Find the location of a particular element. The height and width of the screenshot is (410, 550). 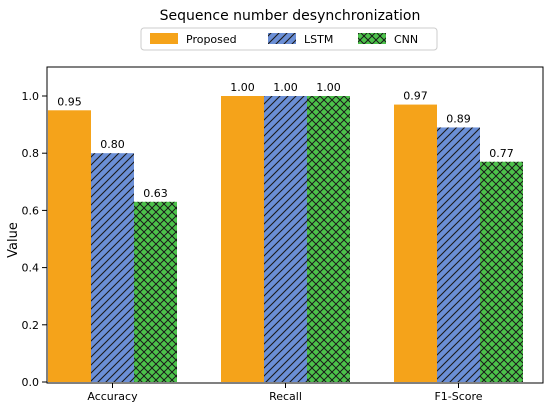

y-axis-ticks: 0.0 0.2 0.4 0.6 0.8 1.0 is located at coordinates (34, 239).